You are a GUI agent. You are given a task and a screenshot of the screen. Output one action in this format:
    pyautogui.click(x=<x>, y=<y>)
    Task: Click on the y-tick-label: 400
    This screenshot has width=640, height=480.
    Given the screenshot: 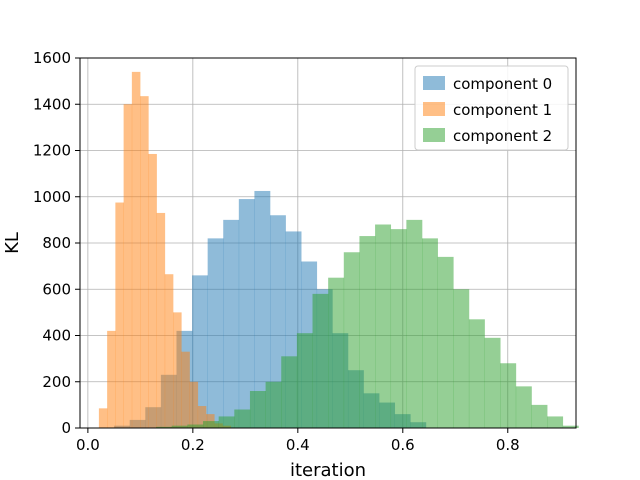 What is the action you would take?
    pyautogui.click(x=56, y=336)
    